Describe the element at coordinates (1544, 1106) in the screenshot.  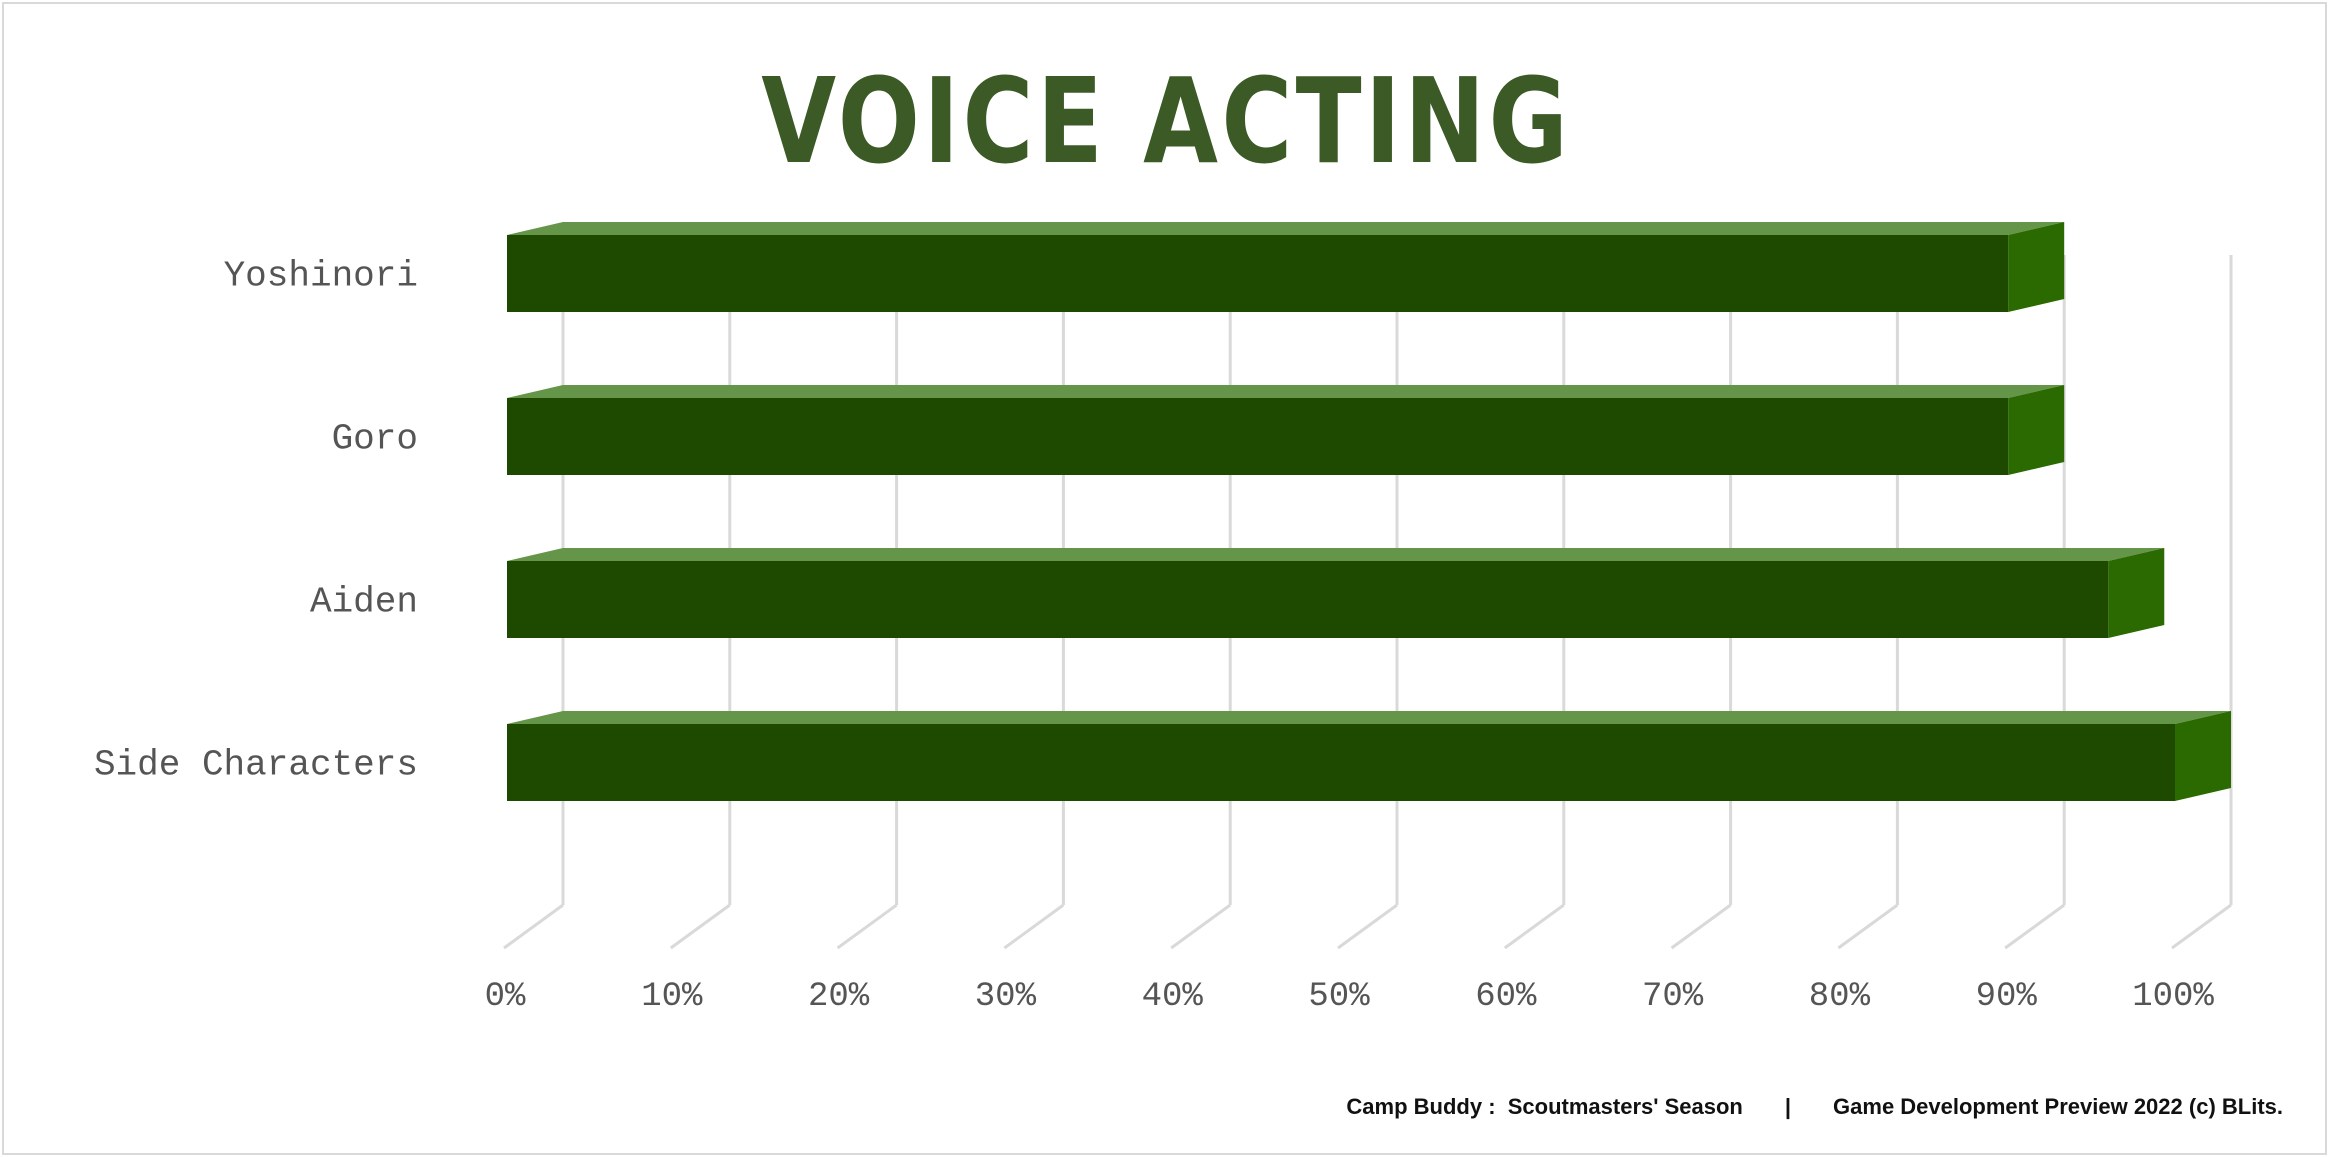
I see `footer-left: Camp Buddy : Scoutmasters' Season` at that location.